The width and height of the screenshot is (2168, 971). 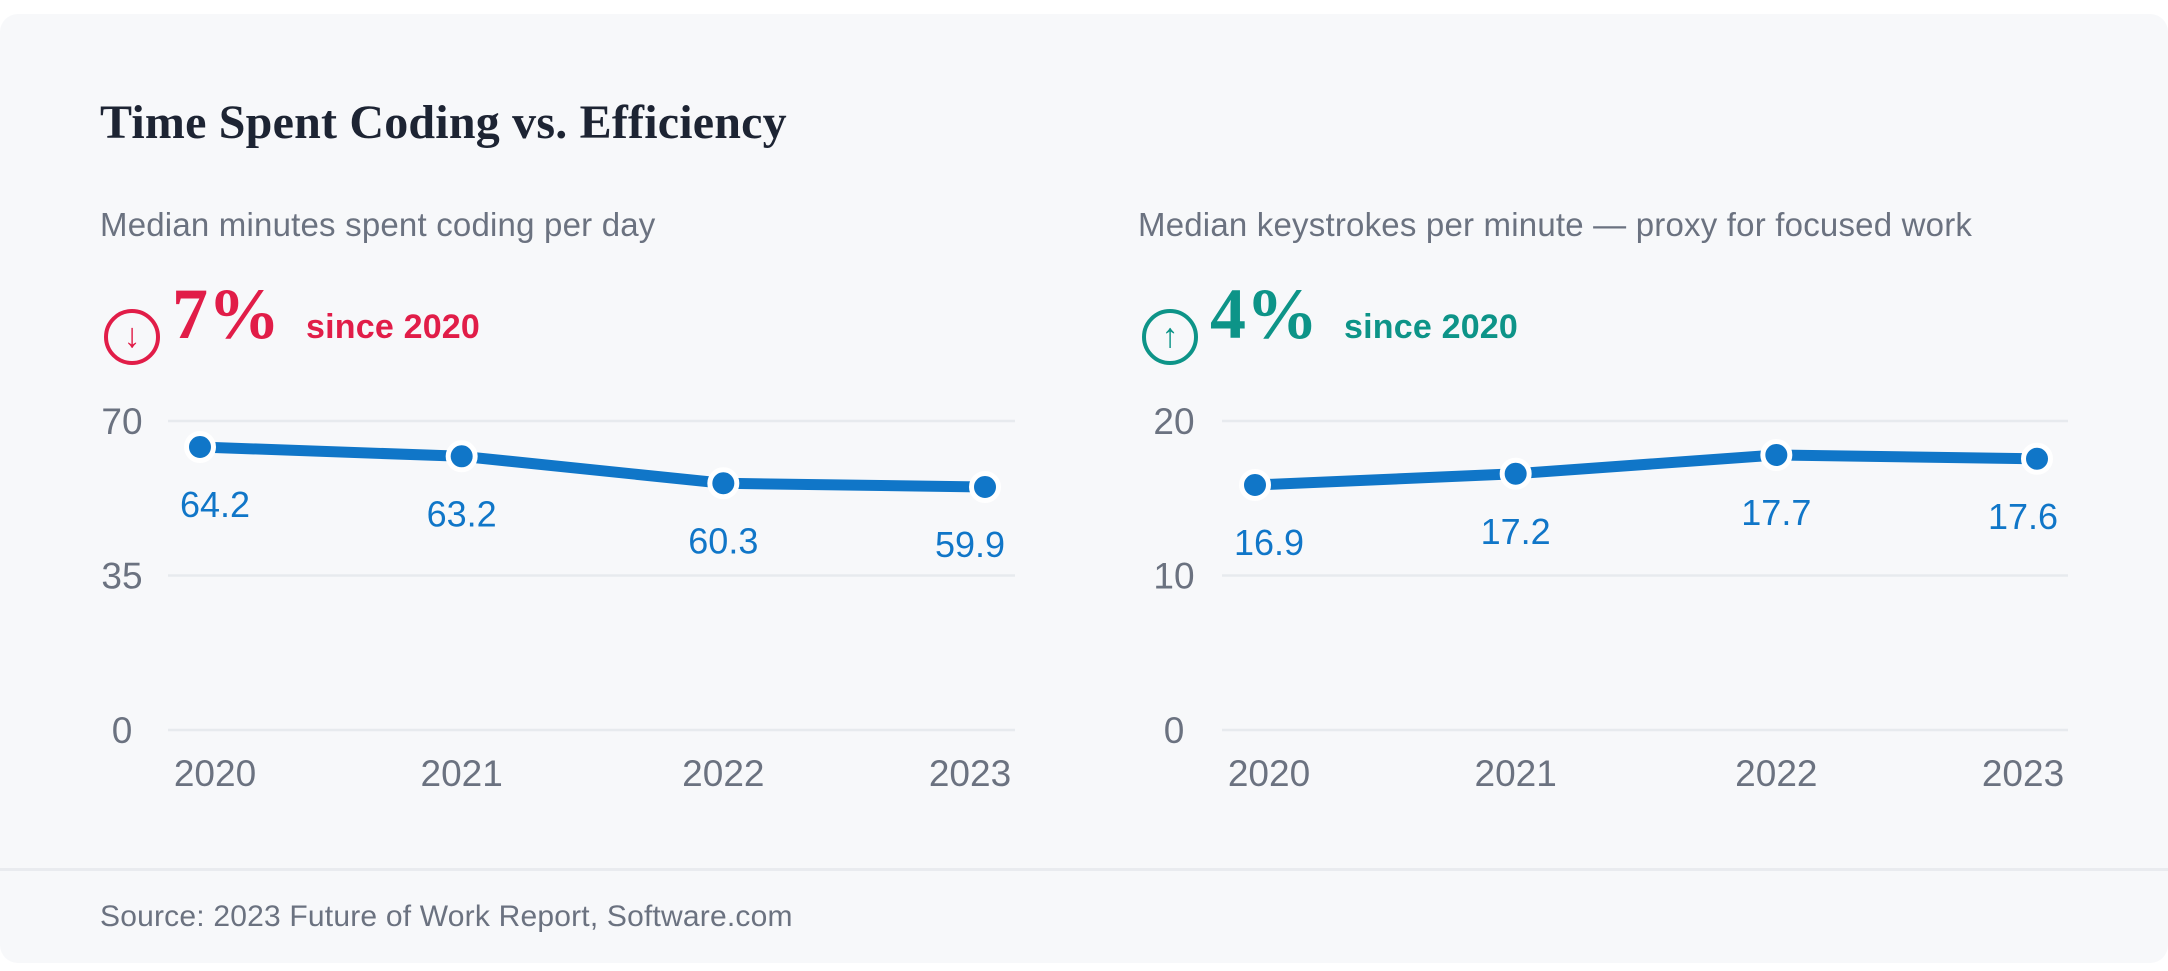 What do you see at coordinates (1173, 421) in the screenshot?
I see `y-axis-tick-label: 20` at bounding box center [1173, 421].